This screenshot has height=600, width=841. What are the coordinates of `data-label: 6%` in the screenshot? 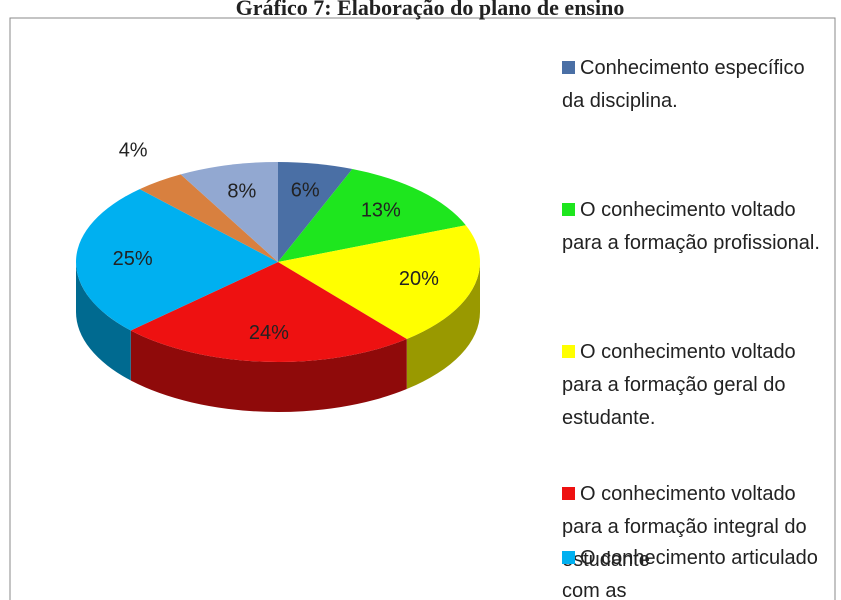 It's located at (305, 191).